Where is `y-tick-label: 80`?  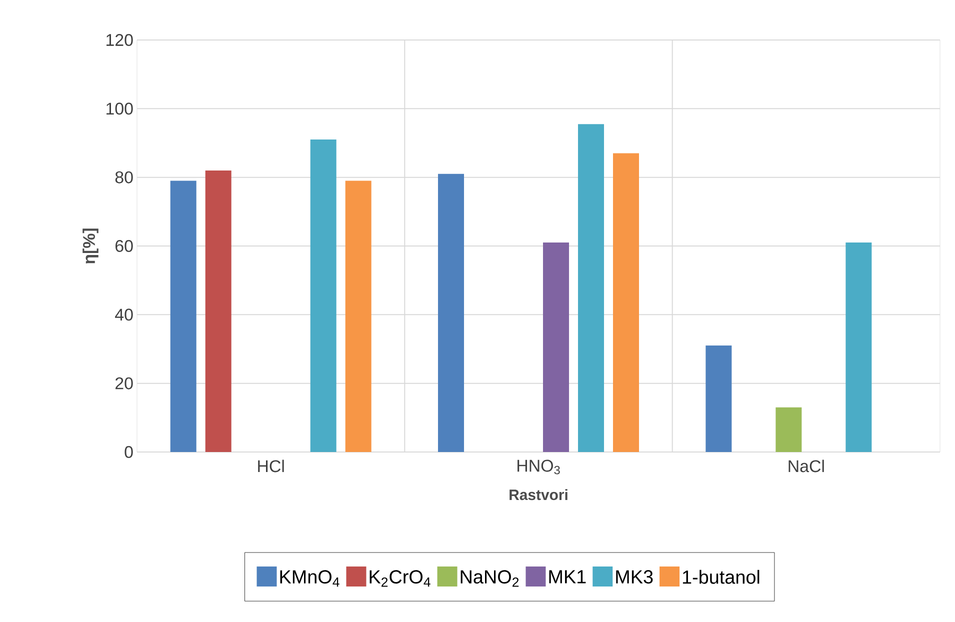
y-tick-label: 80 is located at coordinates (124, 177).